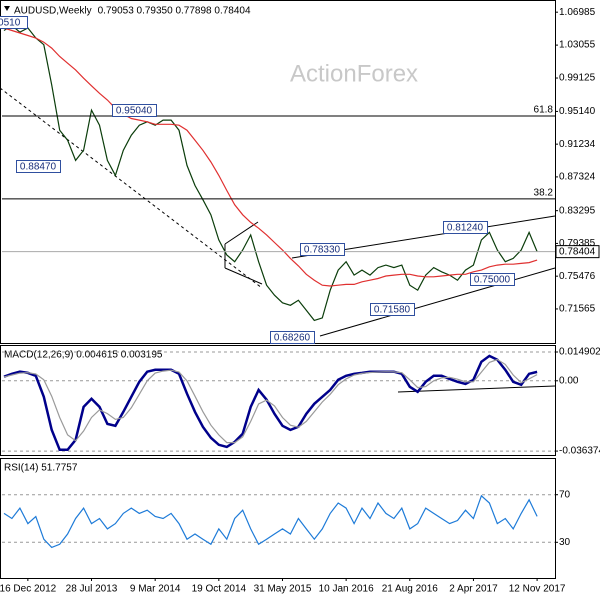 Image resolution: width=600 pixels, height=600 pixels. I want to click on y-tick-label: 1.06985, so click(577, 12).